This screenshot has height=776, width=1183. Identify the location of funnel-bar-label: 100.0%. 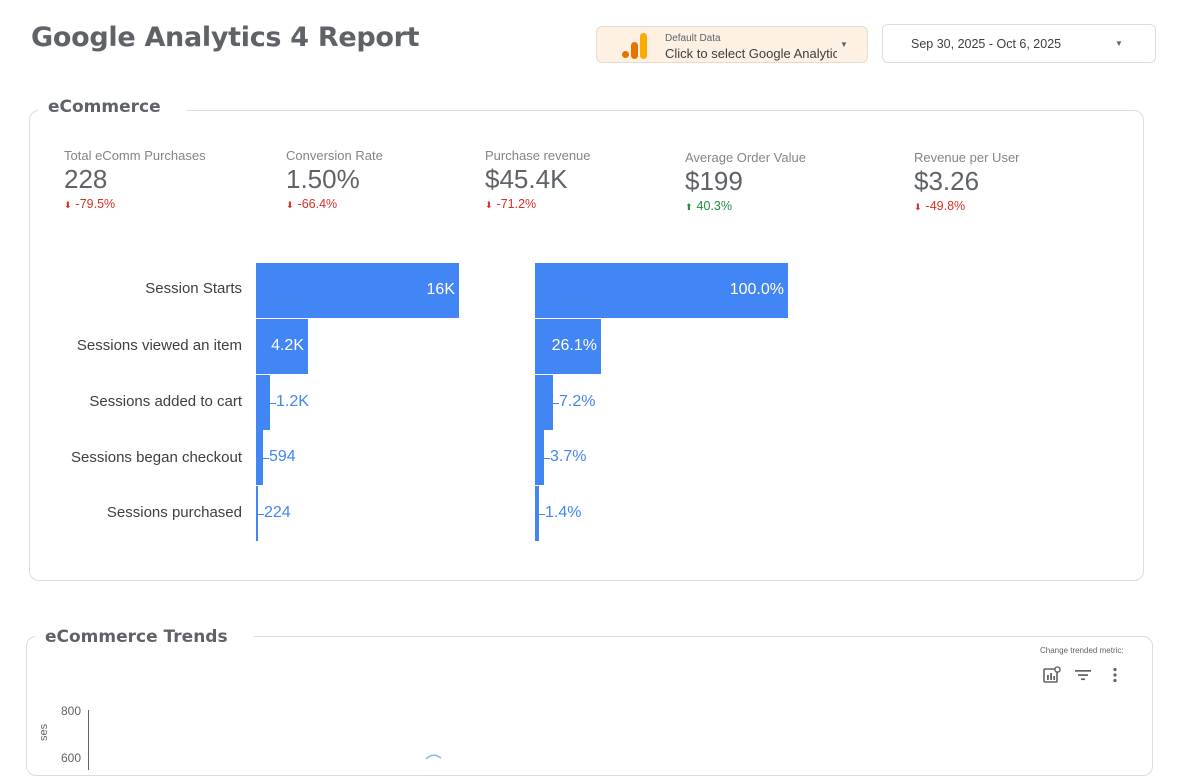
(756, 289).